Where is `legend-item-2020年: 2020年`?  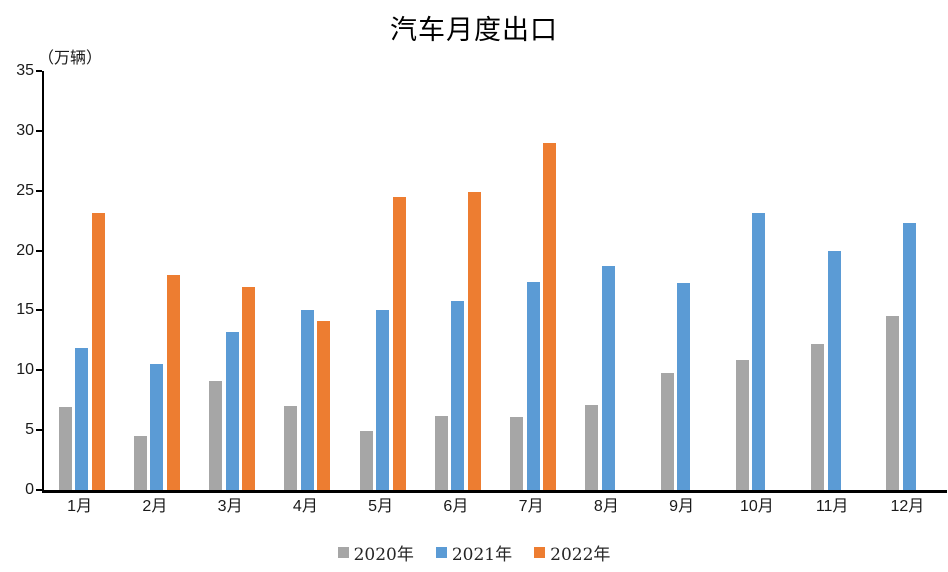
legend-item-2020年: 2020年 is located at coordinates (375, 552).